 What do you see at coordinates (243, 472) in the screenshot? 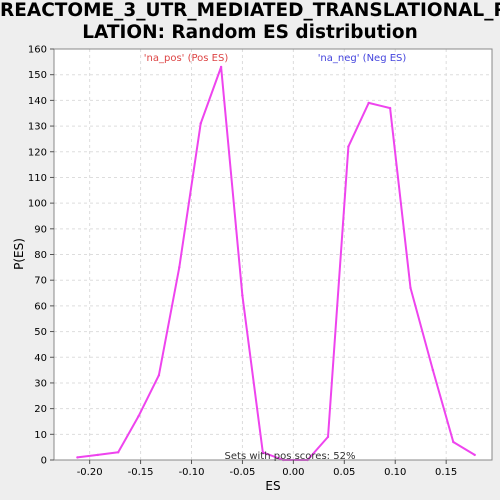
I see `x-tick-label: -0.05` at bounding box center [243, 472].